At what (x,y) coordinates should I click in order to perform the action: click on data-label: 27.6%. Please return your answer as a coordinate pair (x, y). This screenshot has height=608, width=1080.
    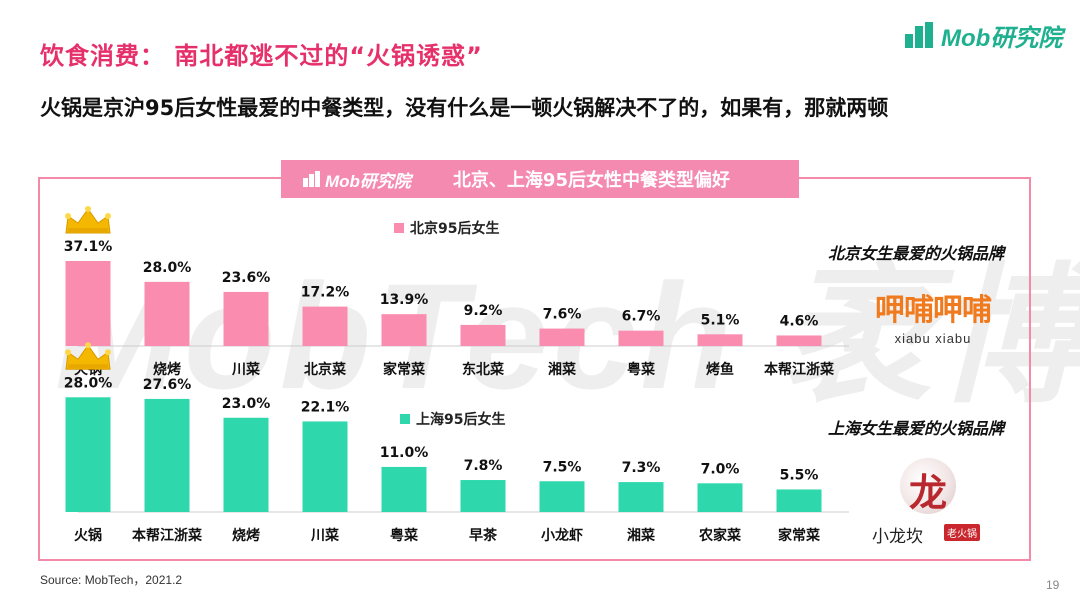
    Looking at the image, I should click on (167, 385).